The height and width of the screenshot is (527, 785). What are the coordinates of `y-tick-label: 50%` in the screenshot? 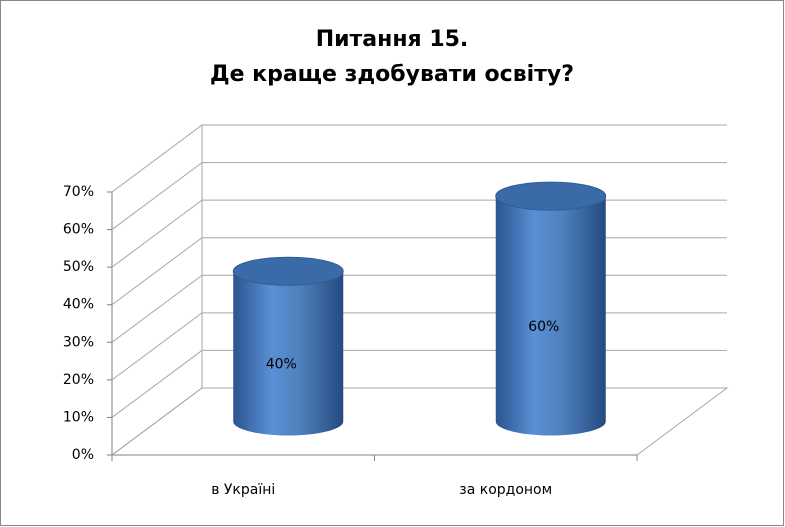 It's located at (78, 267).